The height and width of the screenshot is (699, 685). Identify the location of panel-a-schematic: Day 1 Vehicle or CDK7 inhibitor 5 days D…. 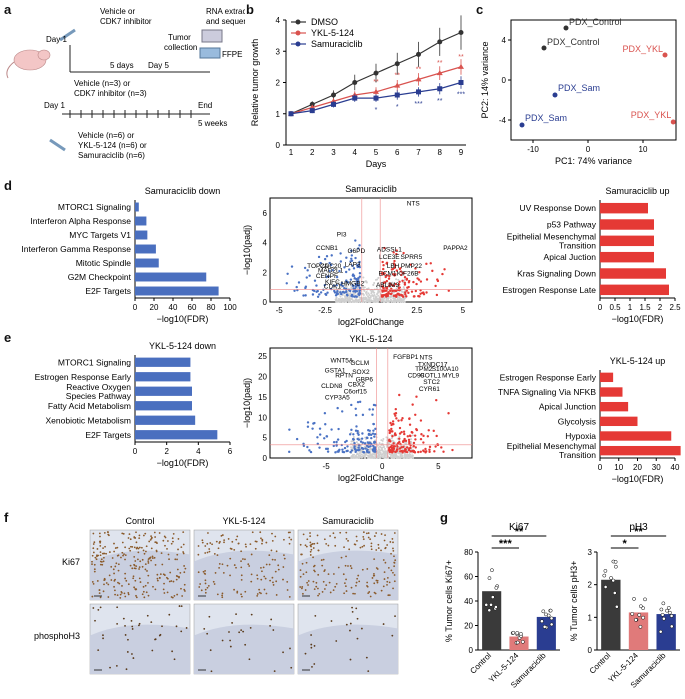
(125, 83).